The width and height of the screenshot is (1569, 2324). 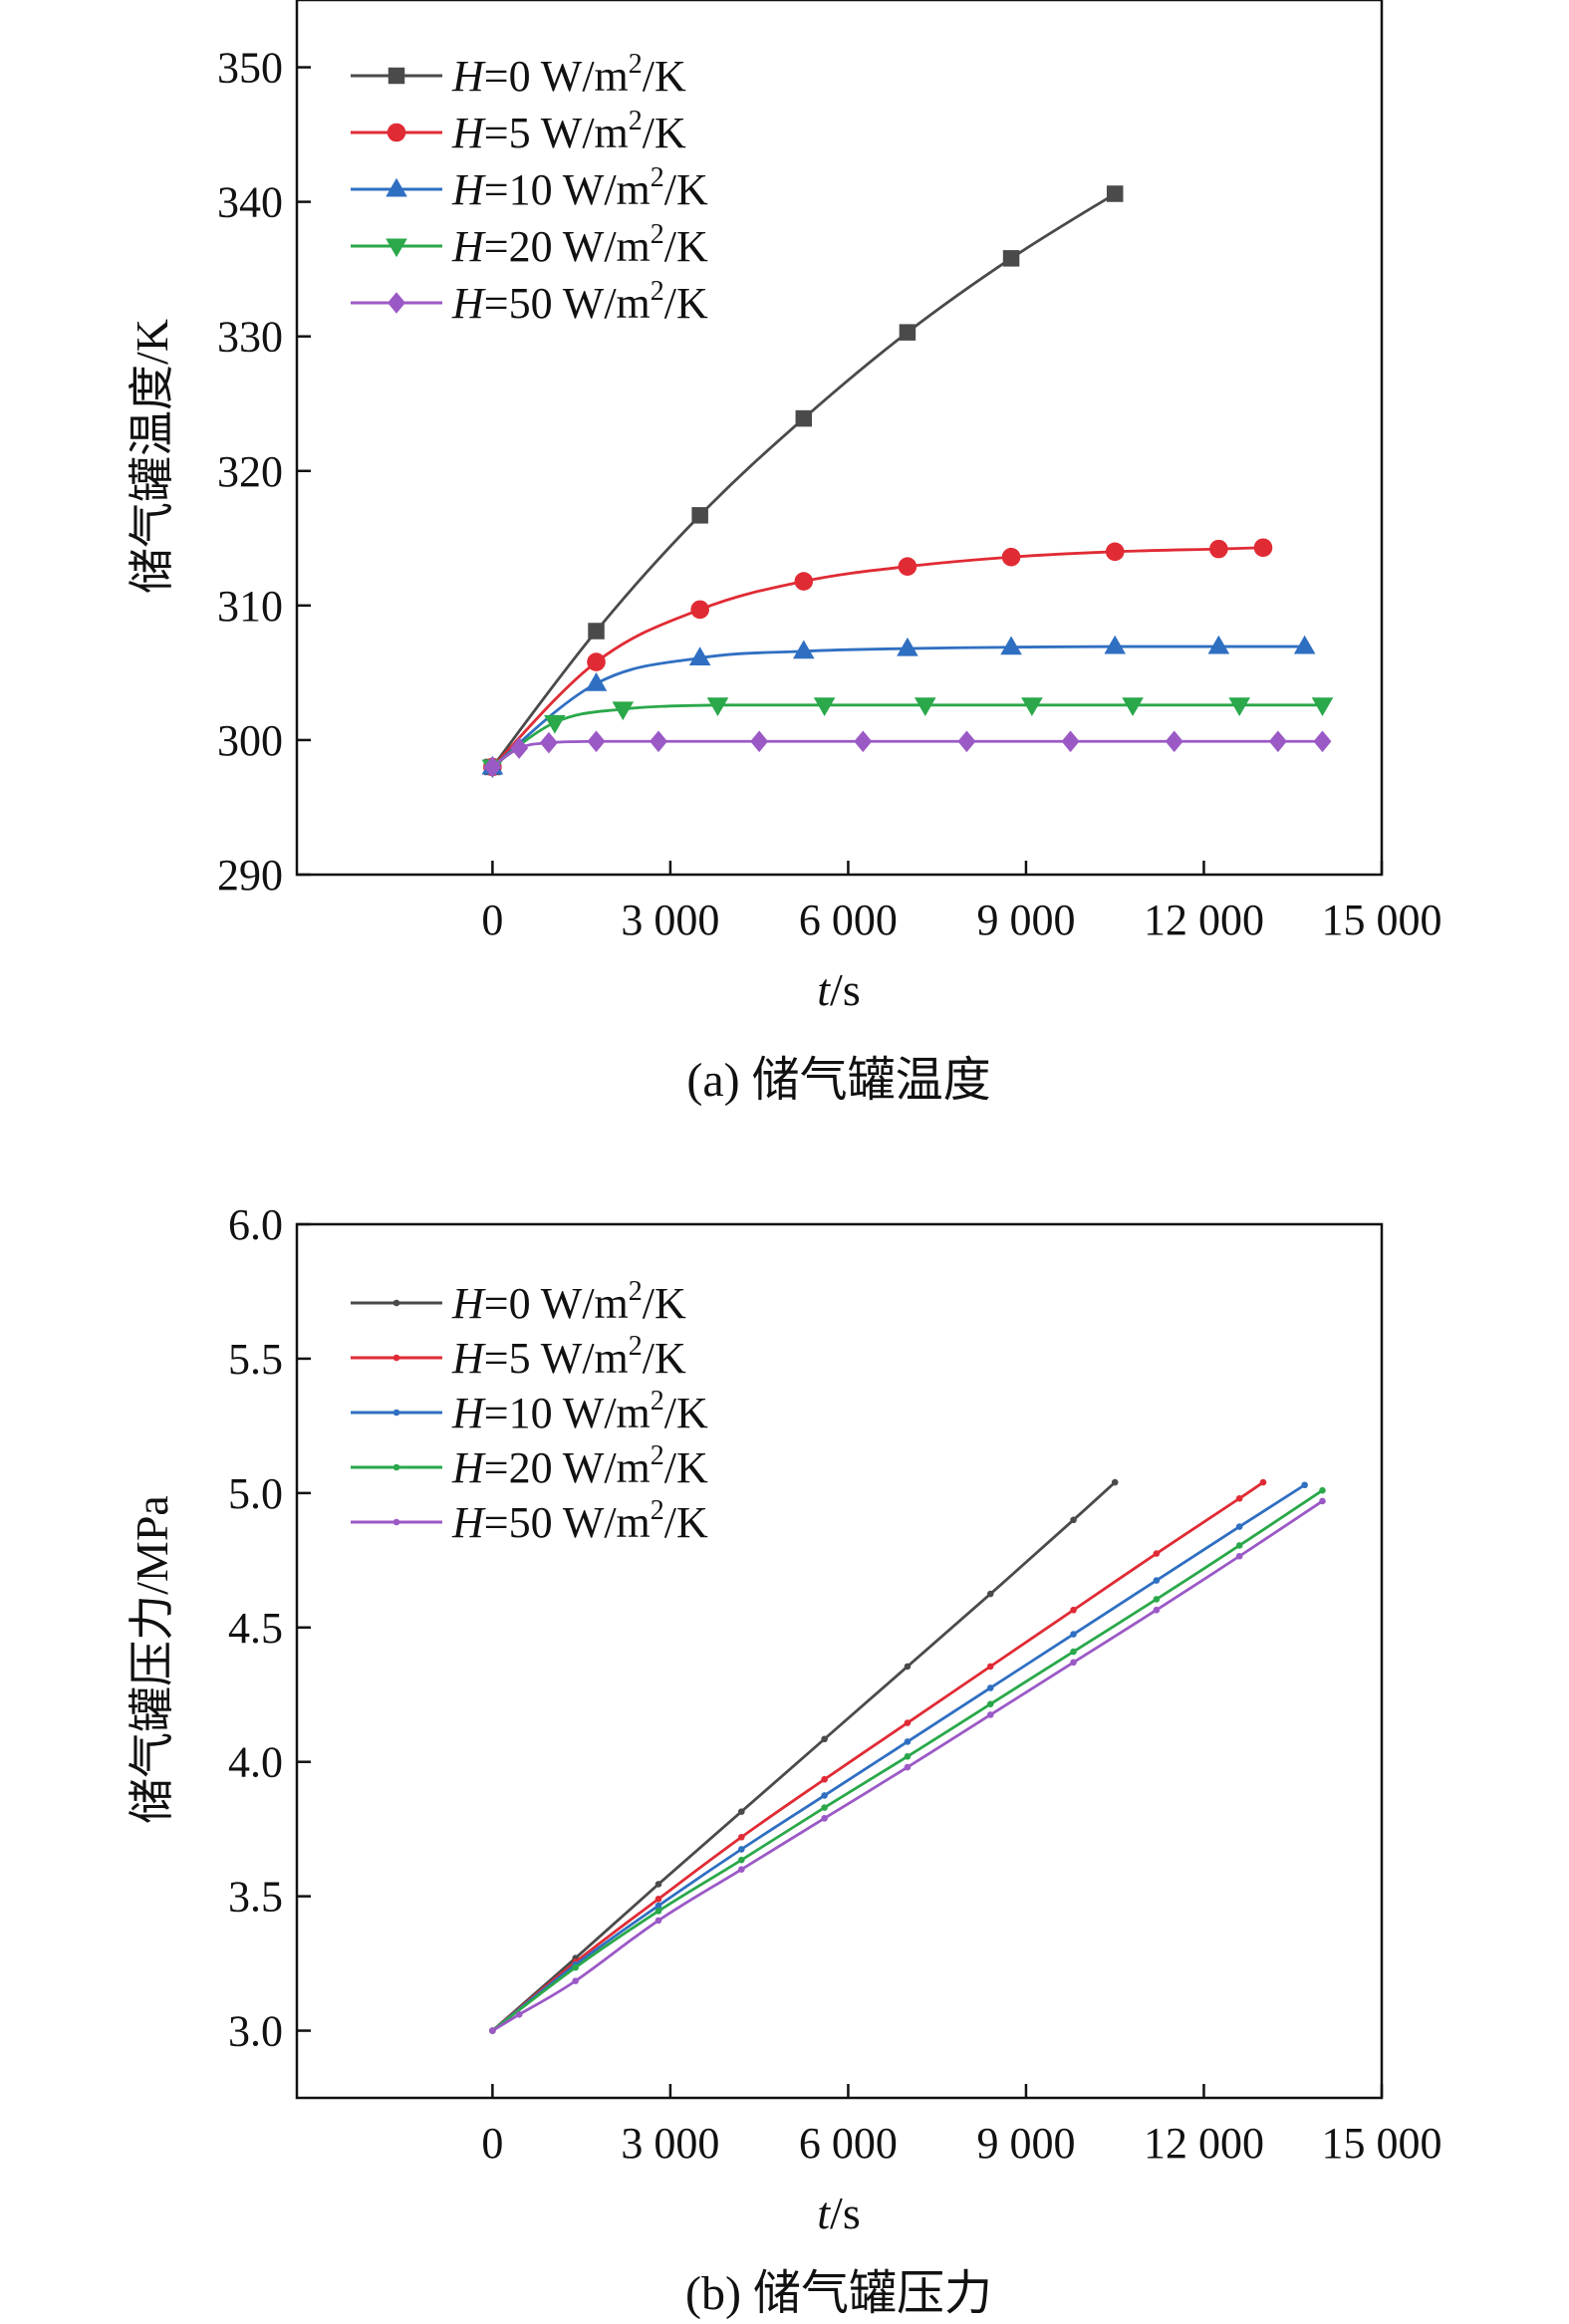 I want to click on y-axis-label: 储气罐温度/K, so click(x=152, y=457).